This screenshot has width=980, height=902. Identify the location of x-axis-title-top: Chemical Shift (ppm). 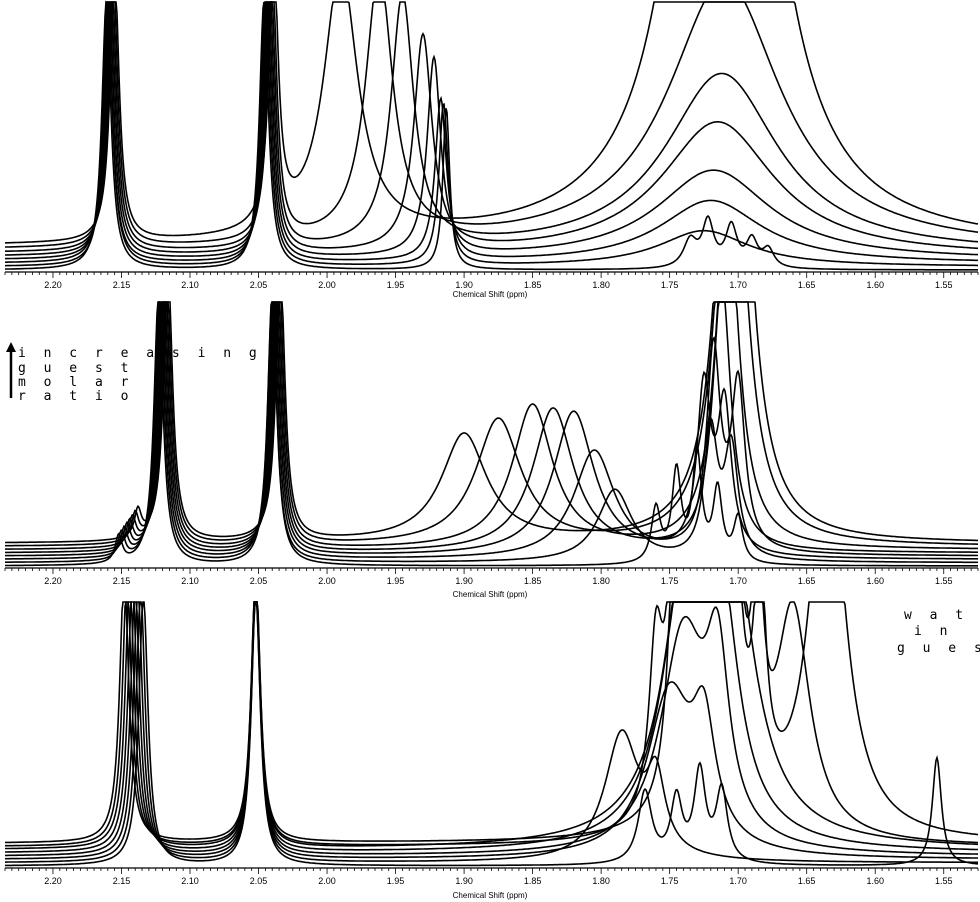
(490, 294).